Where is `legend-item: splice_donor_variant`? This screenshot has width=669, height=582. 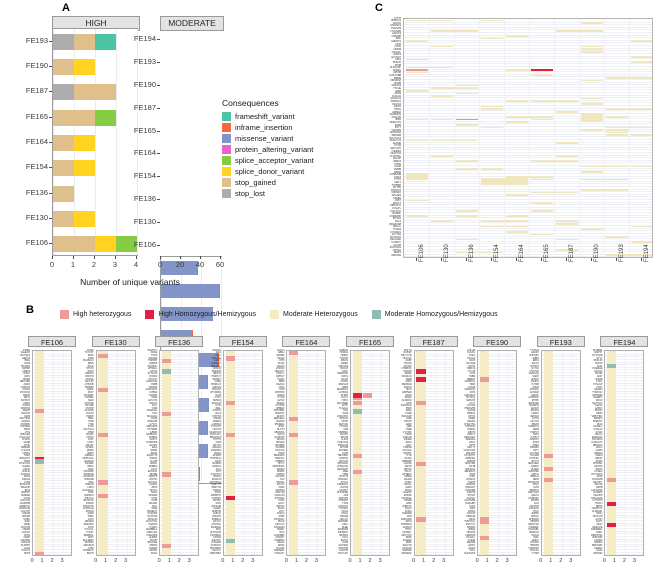
legend-item: splice_donor_variant is located at coordinates (268, 171).